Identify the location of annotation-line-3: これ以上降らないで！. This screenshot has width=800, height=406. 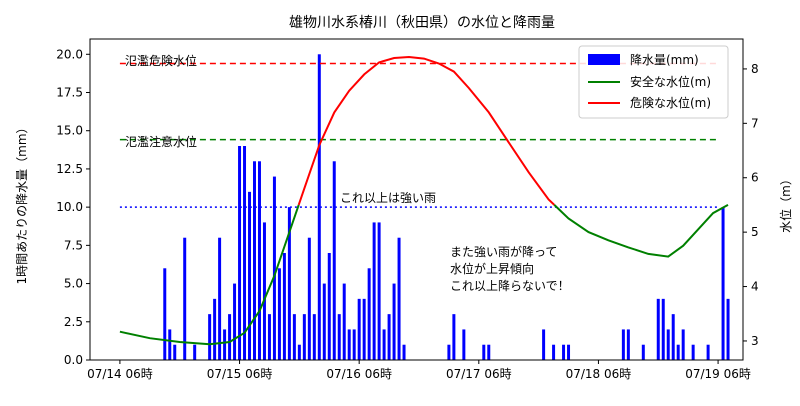
(510, 286).